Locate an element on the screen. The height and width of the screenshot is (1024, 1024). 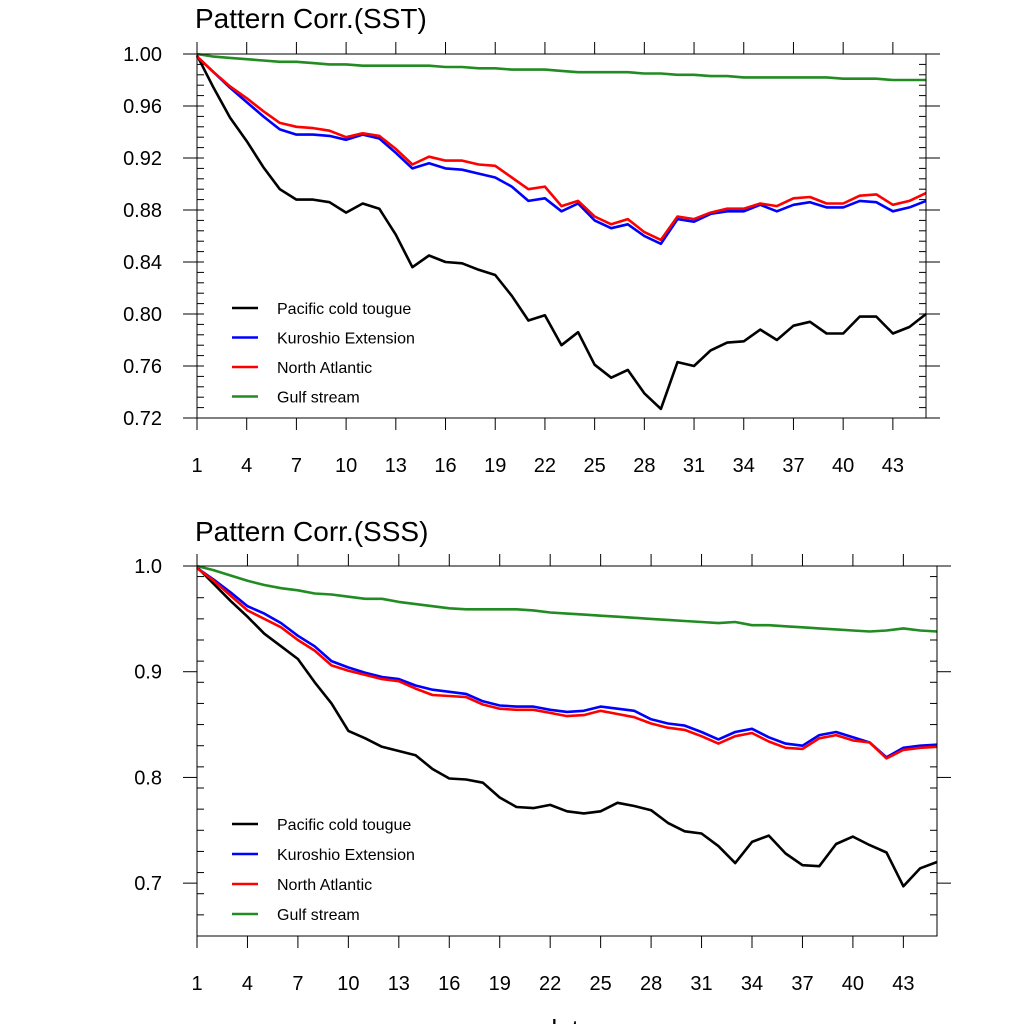
y-tick-label: 0.72 is located at coordinates (142, 419).